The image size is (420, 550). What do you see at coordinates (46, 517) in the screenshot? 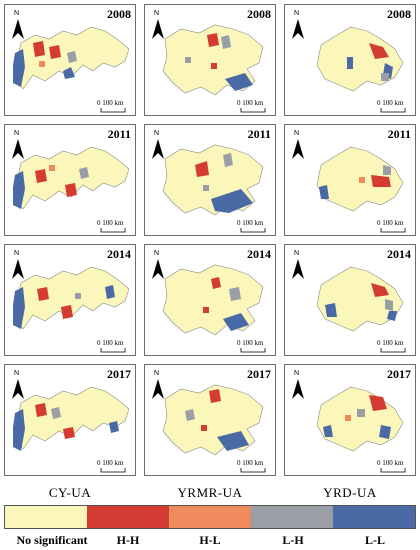
I see `legend-swatch-no-significant` at bounding box center [46, 517].